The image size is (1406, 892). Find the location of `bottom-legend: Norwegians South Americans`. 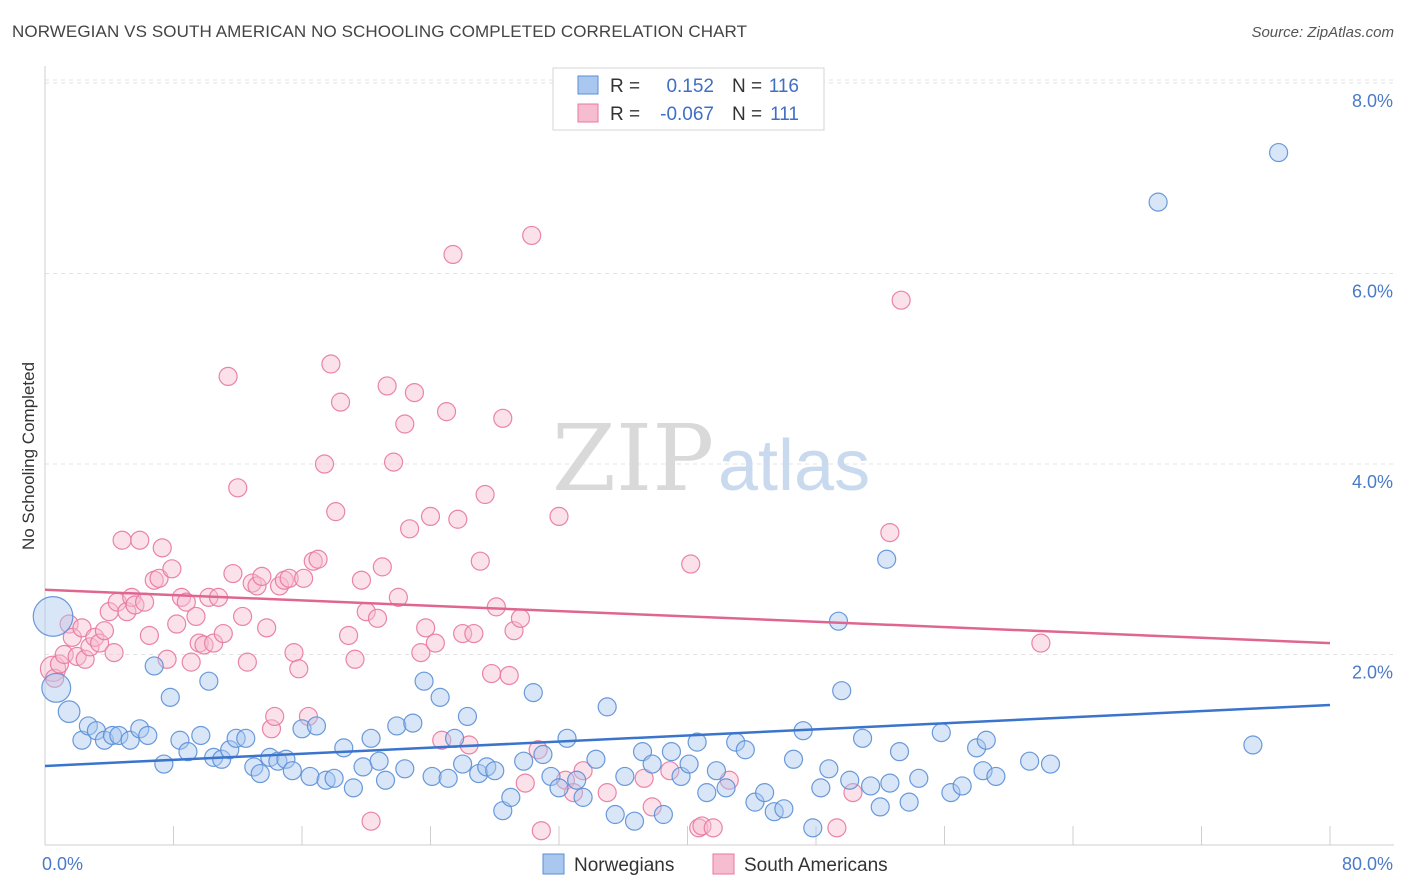

bottom-legend: Norwegians South Americans is located at coordinates (715, 864).